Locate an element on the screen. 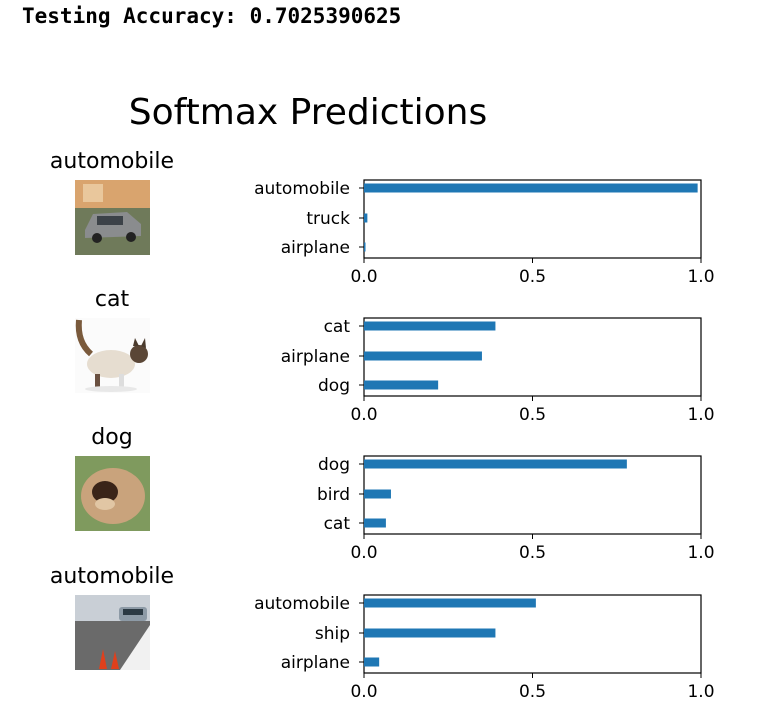  y-tick-label: ship is located at coordinates (332, 634).